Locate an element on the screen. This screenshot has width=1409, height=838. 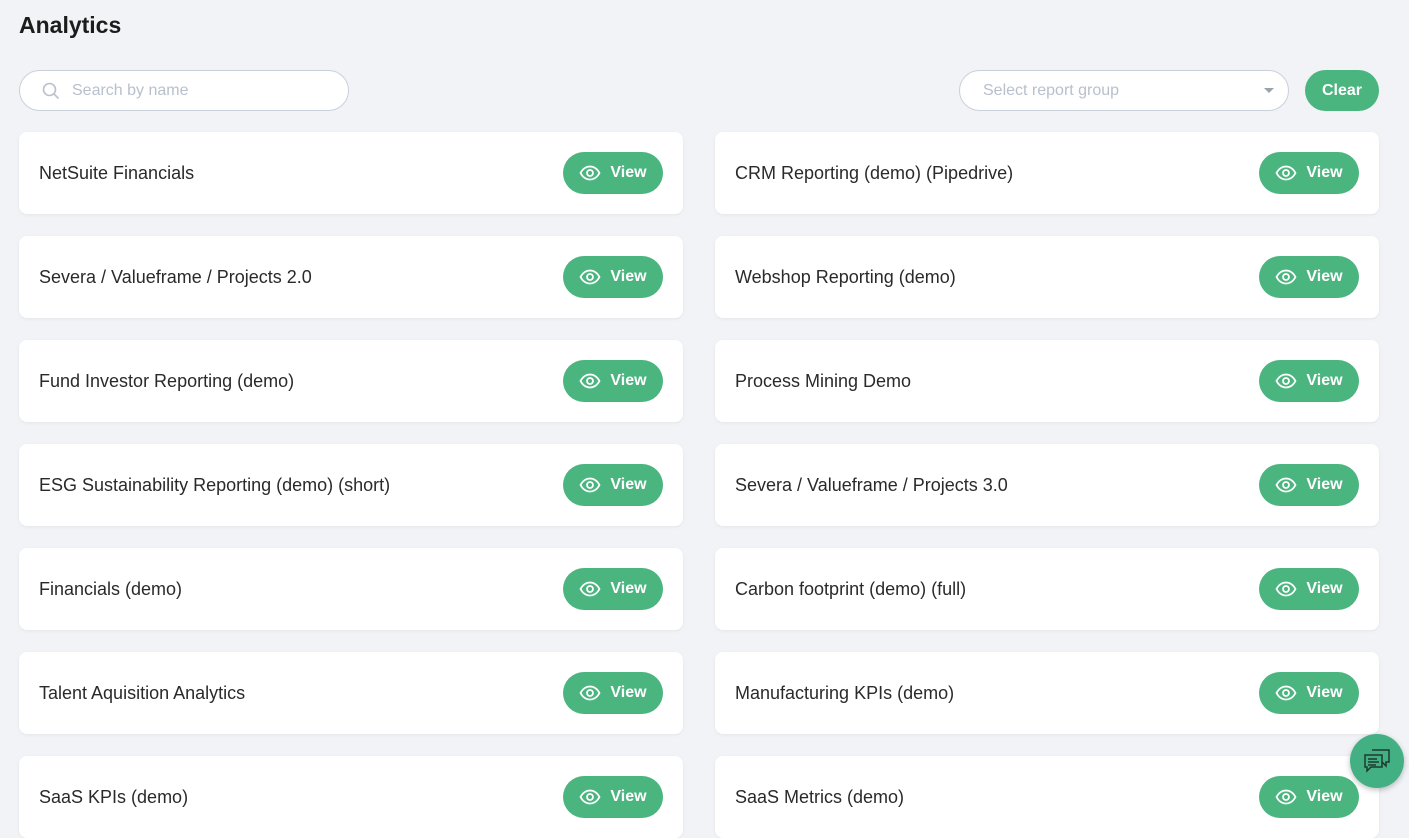
report-card: Carbon footprint (demo) (full) View is located at coordinates (1047, 589).